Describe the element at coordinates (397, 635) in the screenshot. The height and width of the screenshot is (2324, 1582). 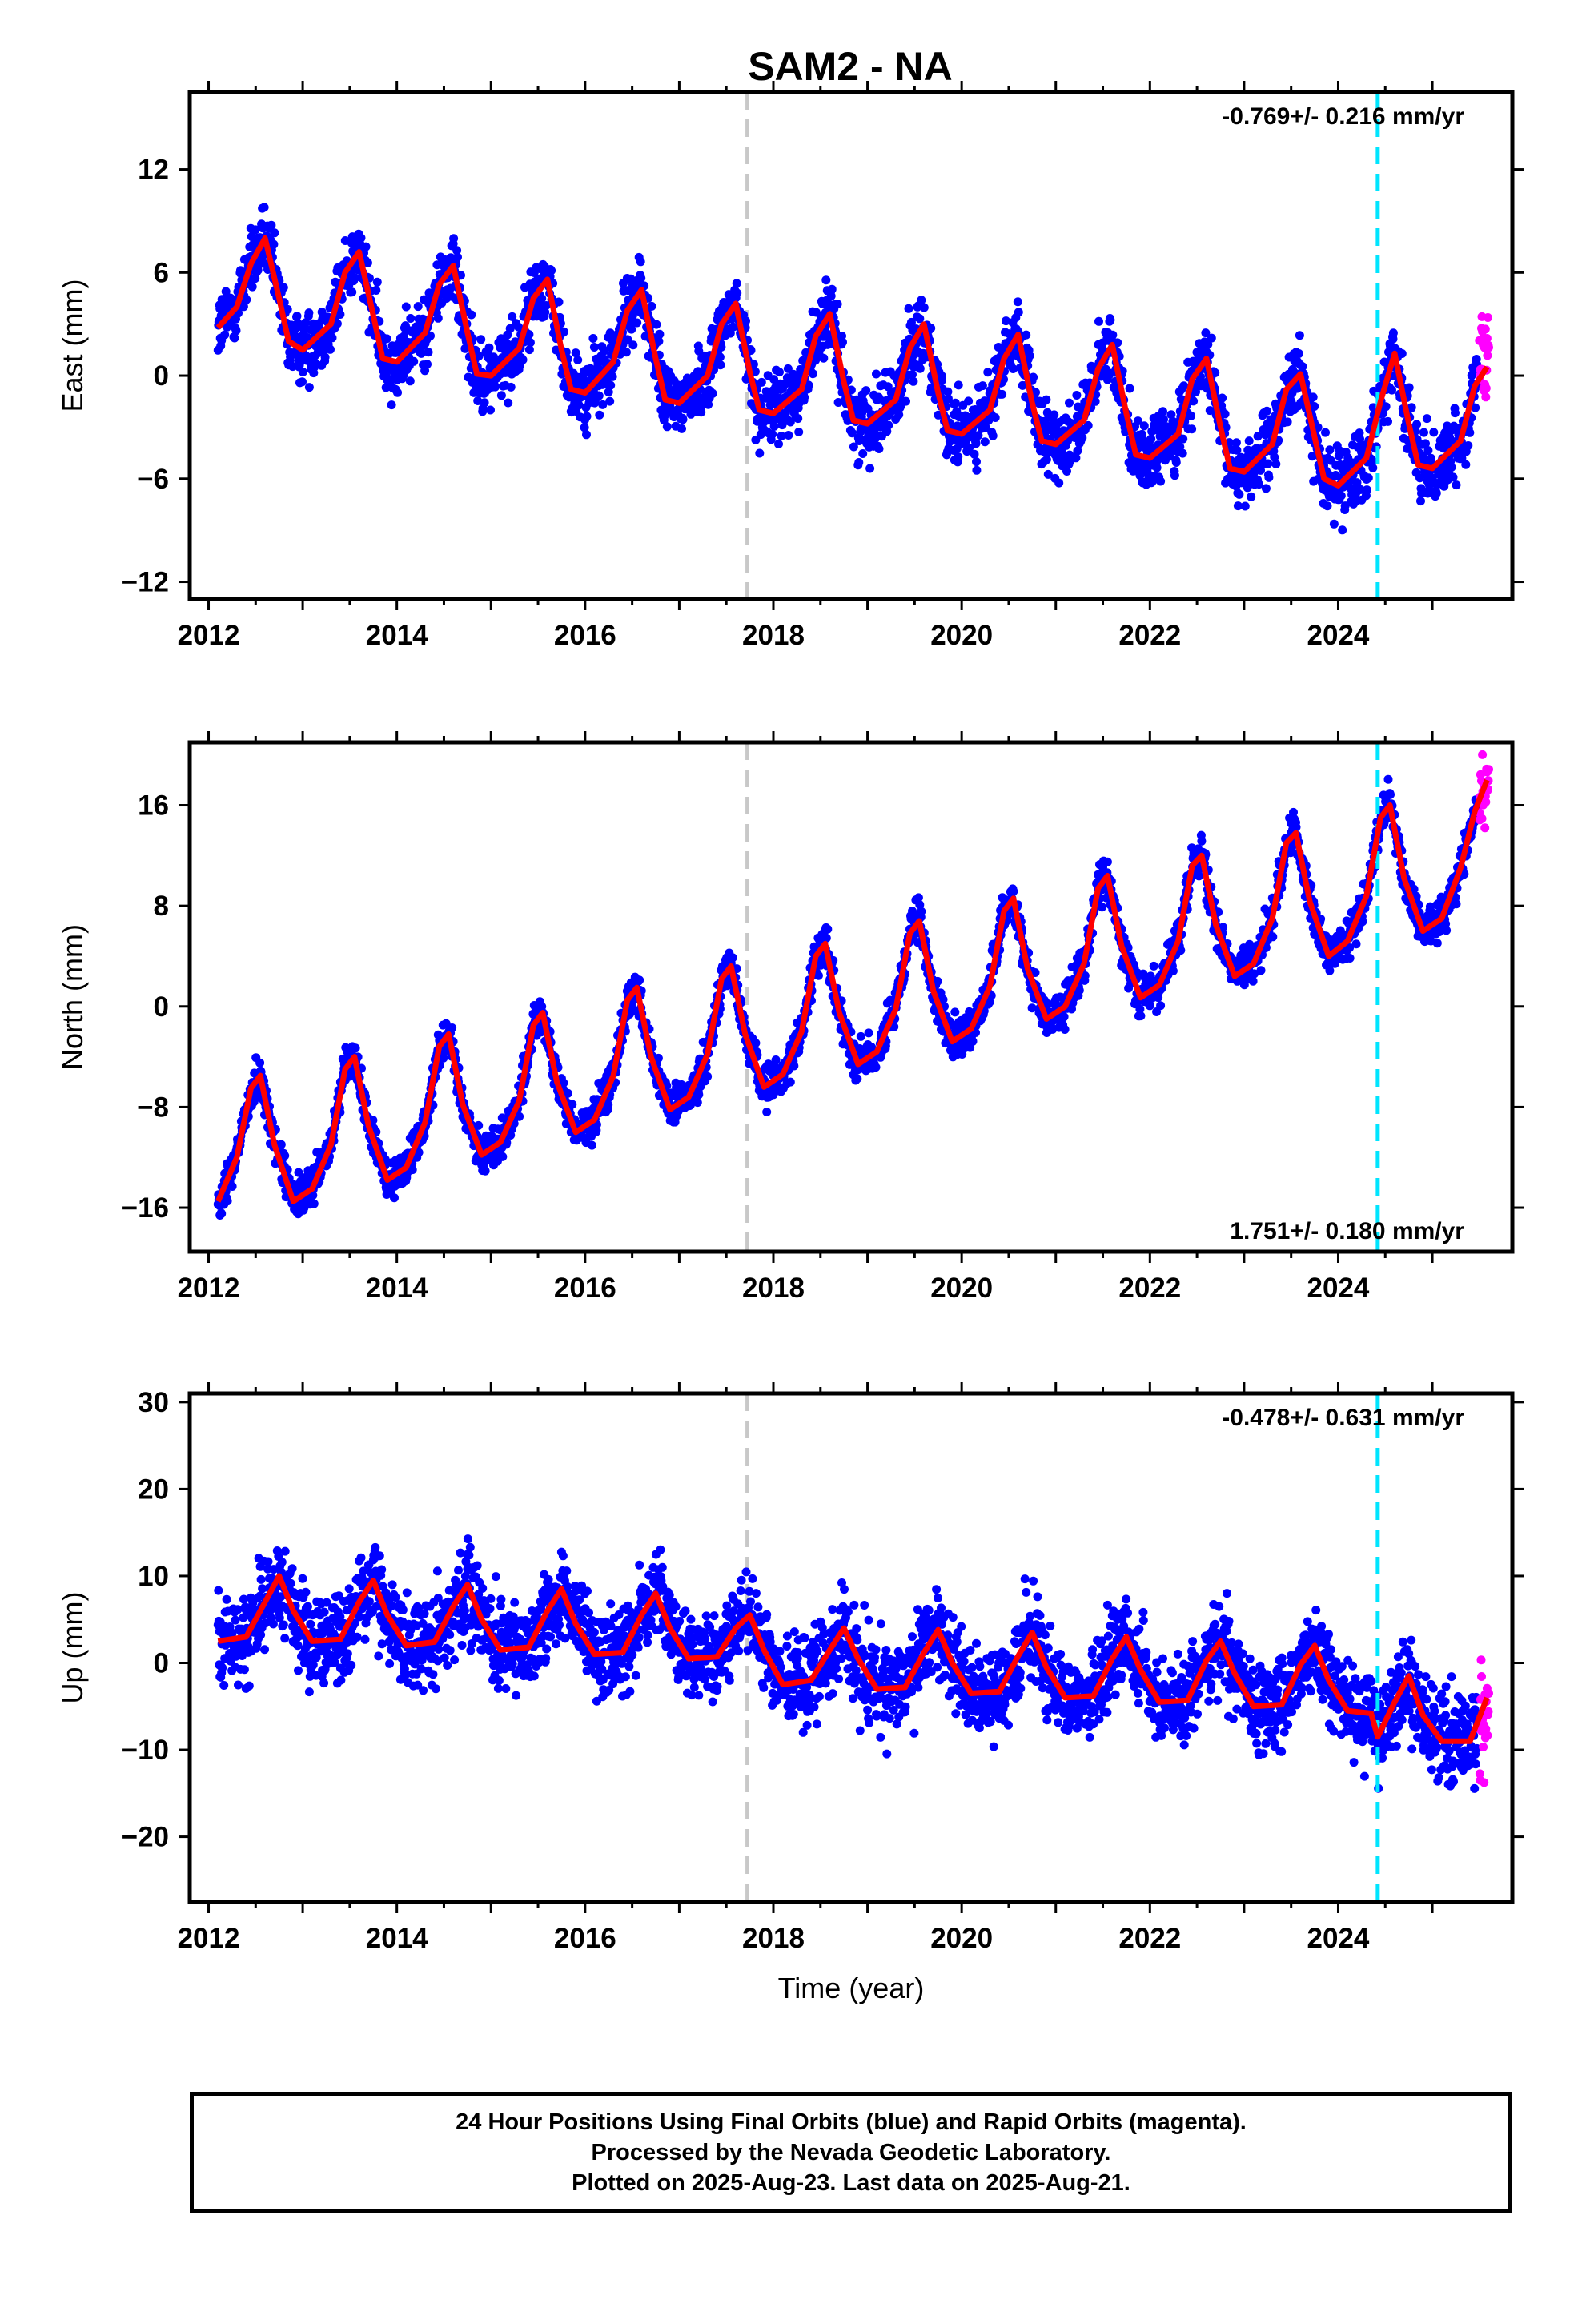
I see `x-tick-label: 2014` at that location.